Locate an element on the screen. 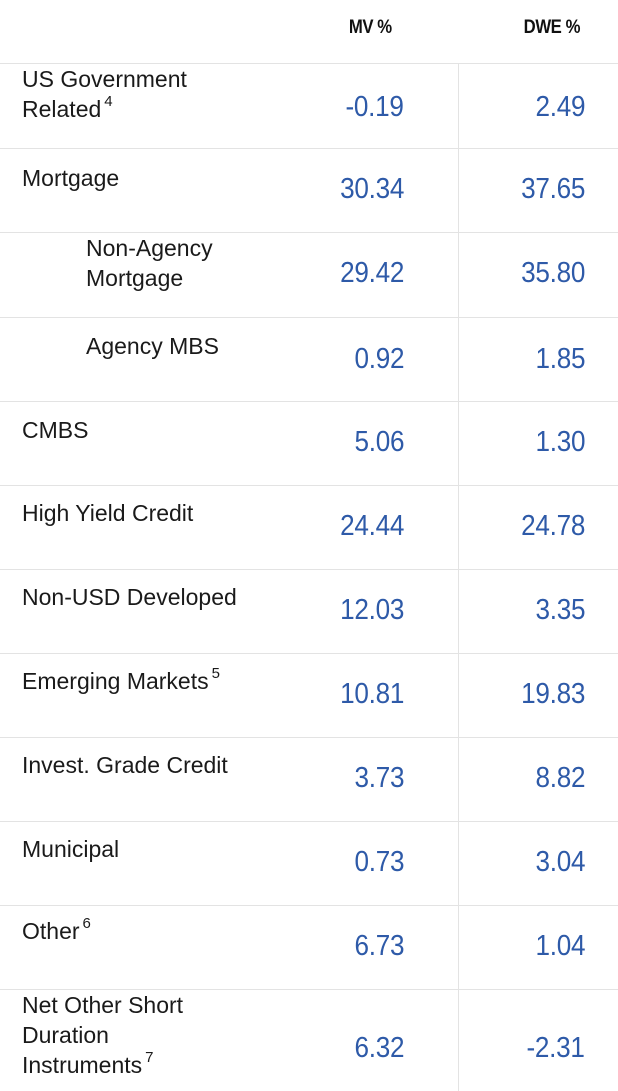 The image size is (618, 1091). table-row: Emerging Markets 5 10.81 19.83 is located at coordinates (309, 696).